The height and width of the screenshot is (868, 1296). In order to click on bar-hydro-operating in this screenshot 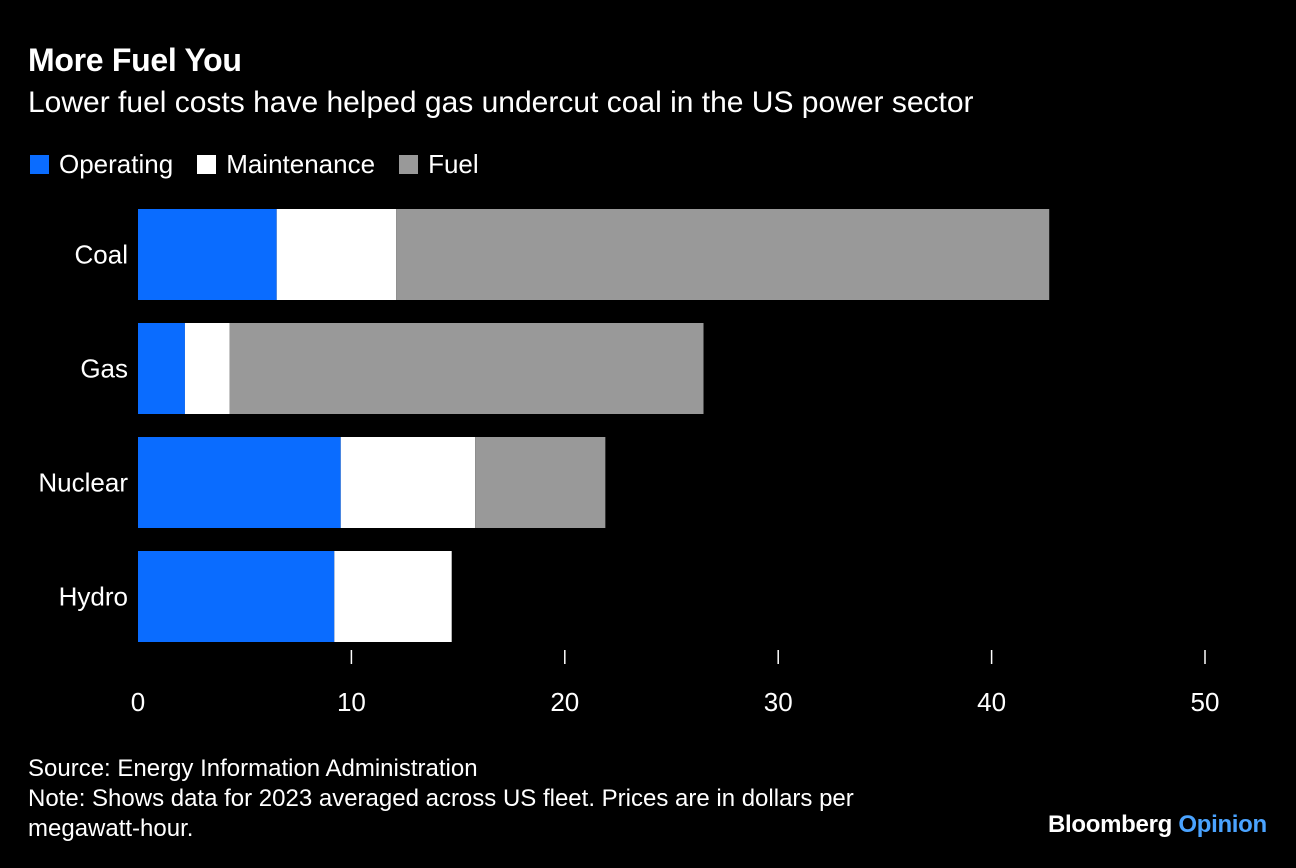, I will do `click(236, 596)`.